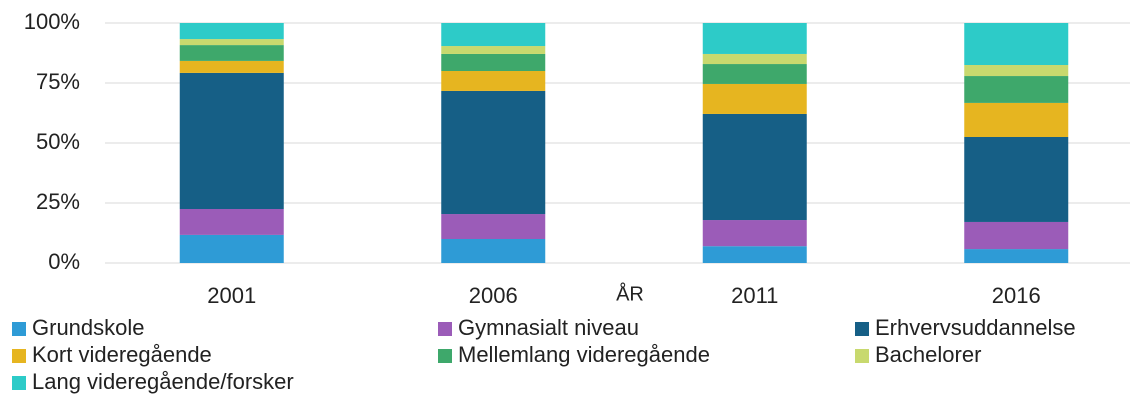  What do you see at coordinates (122, 354) in the screenshot?
I see `legend-label: Kort videregående` at bounding box center [122, 354].